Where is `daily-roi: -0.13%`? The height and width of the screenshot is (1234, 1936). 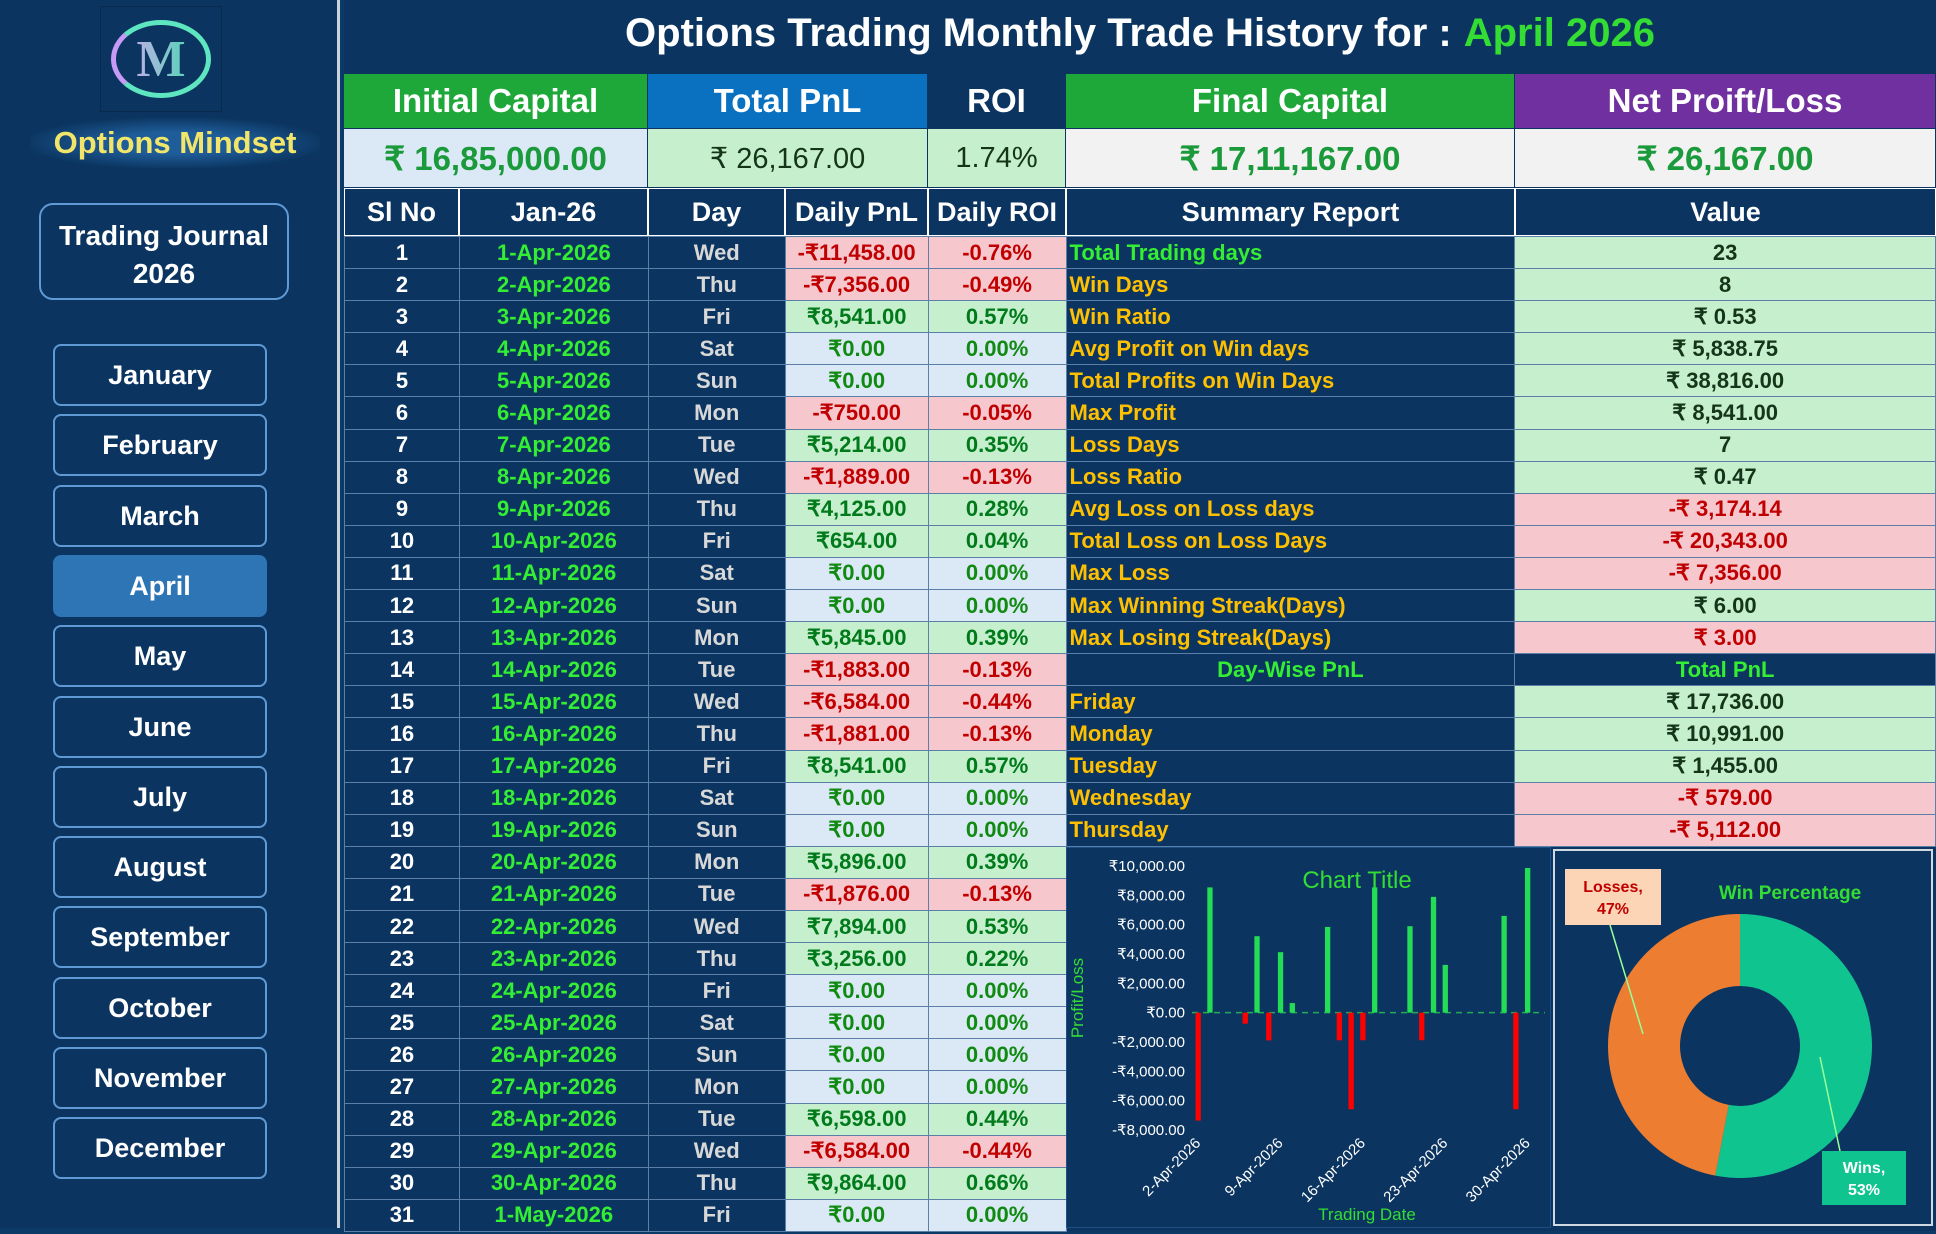
daily-roi: -0.13% is located at coordinates (997, 894).